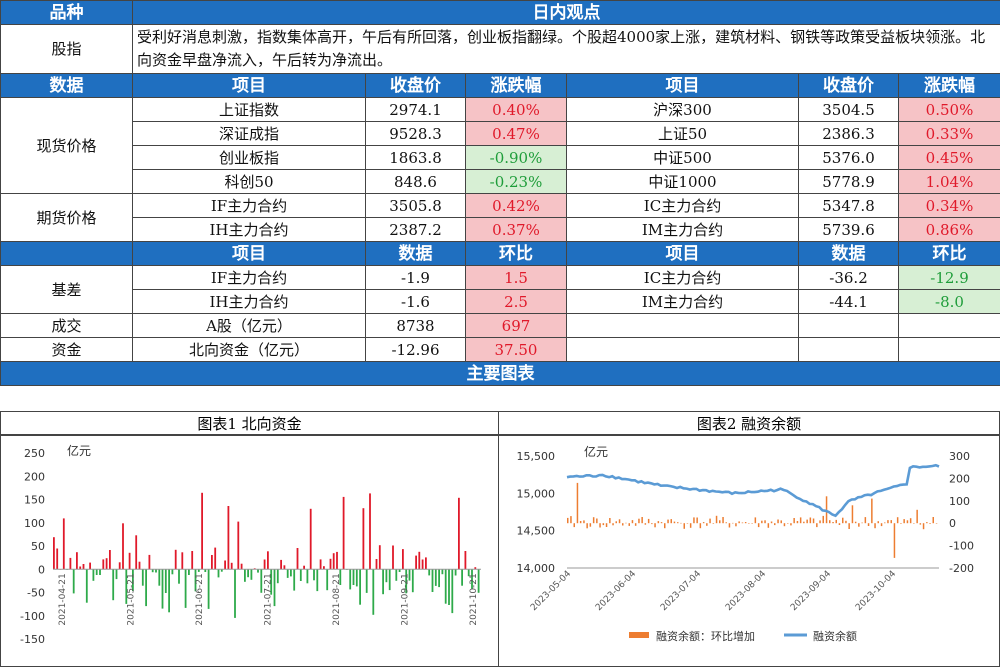  Describe the element at coordinates (961, 546) in the screenshot. I see `chart2-y-right-tick: -100` at that location.